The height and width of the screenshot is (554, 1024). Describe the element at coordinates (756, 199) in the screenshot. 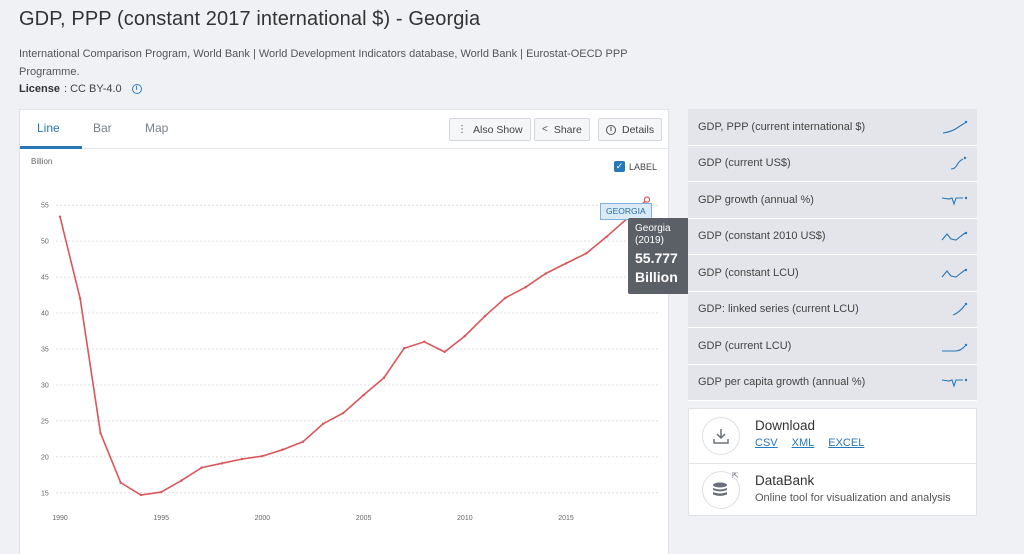

I see `indicator-label: GDP growth (annual %)` at that location.